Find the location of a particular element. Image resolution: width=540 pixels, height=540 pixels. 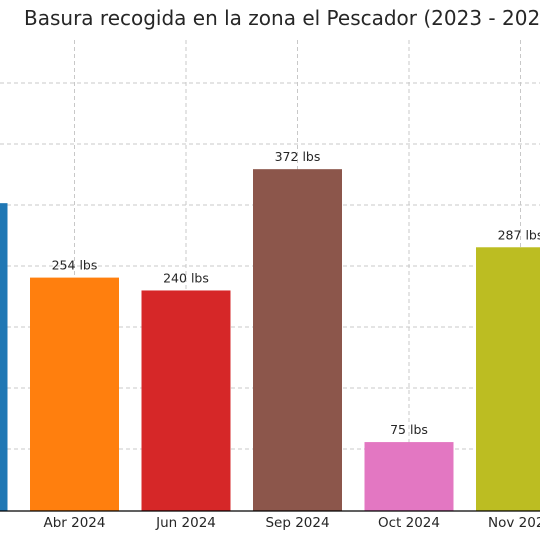

x-tick-label: Oct 2024 is located at coordinates (409, 523).